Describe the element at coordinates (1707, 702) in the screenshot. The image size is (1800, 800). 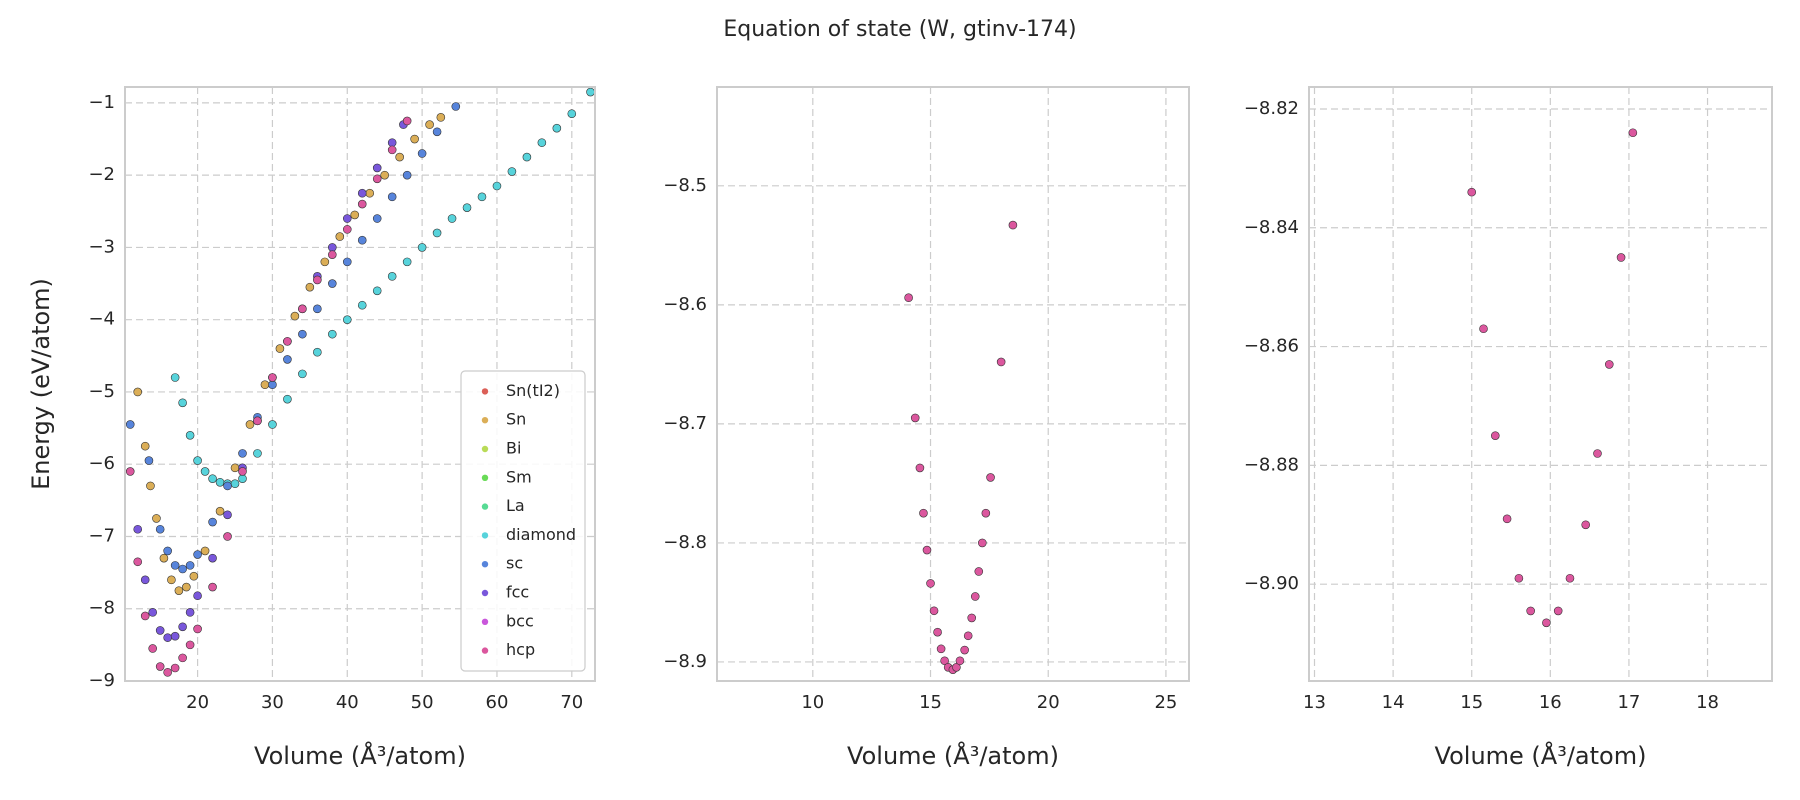
I see `x-tick-label: 18` at that location.